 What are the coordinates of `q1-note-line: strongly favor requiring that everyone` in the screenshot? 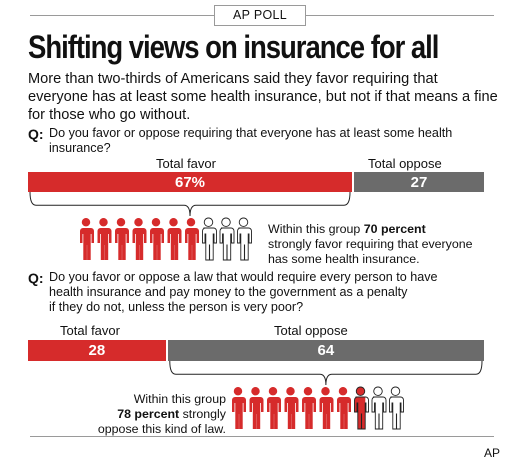 It's located at (370, 244).